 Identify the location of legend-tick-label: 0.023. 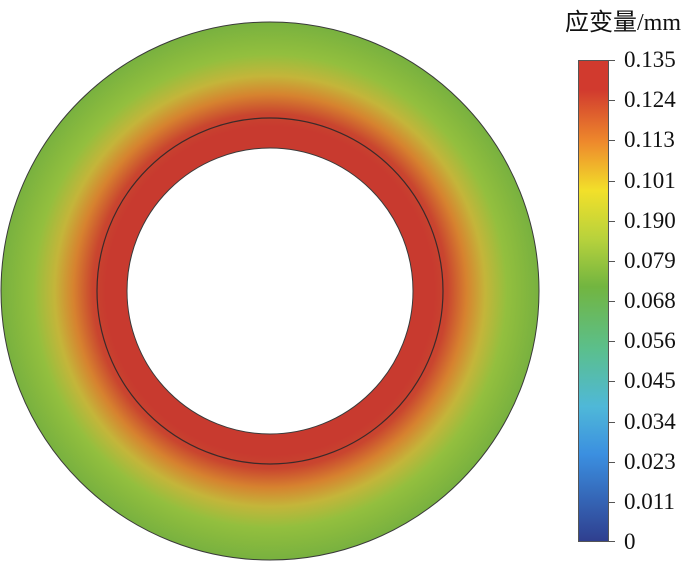
(650, 461).